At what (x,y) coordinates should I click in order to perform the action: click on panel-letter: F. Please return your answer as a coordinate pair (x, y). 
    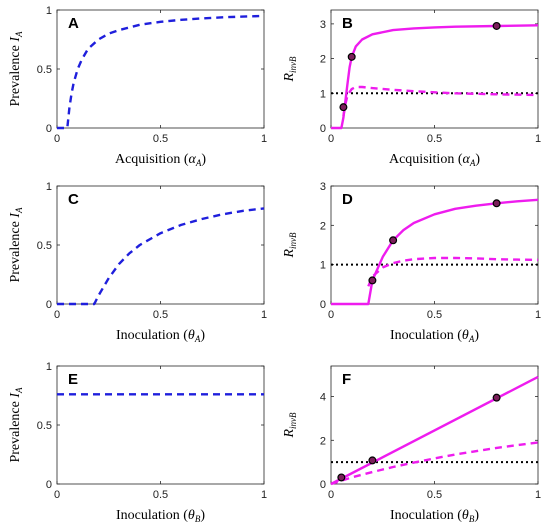
    Looking at the image, I should click on (346, 379).